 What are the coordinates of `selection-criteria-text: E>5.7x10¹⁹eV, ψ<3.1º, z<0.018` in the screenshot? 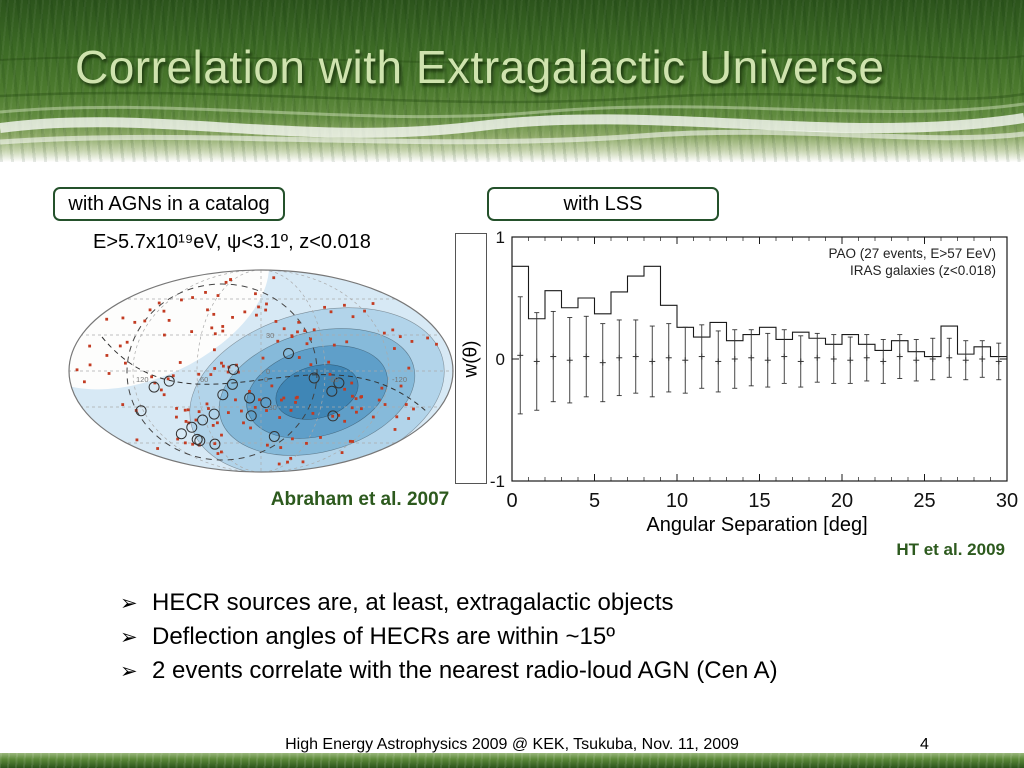 It's located at (232, 242).